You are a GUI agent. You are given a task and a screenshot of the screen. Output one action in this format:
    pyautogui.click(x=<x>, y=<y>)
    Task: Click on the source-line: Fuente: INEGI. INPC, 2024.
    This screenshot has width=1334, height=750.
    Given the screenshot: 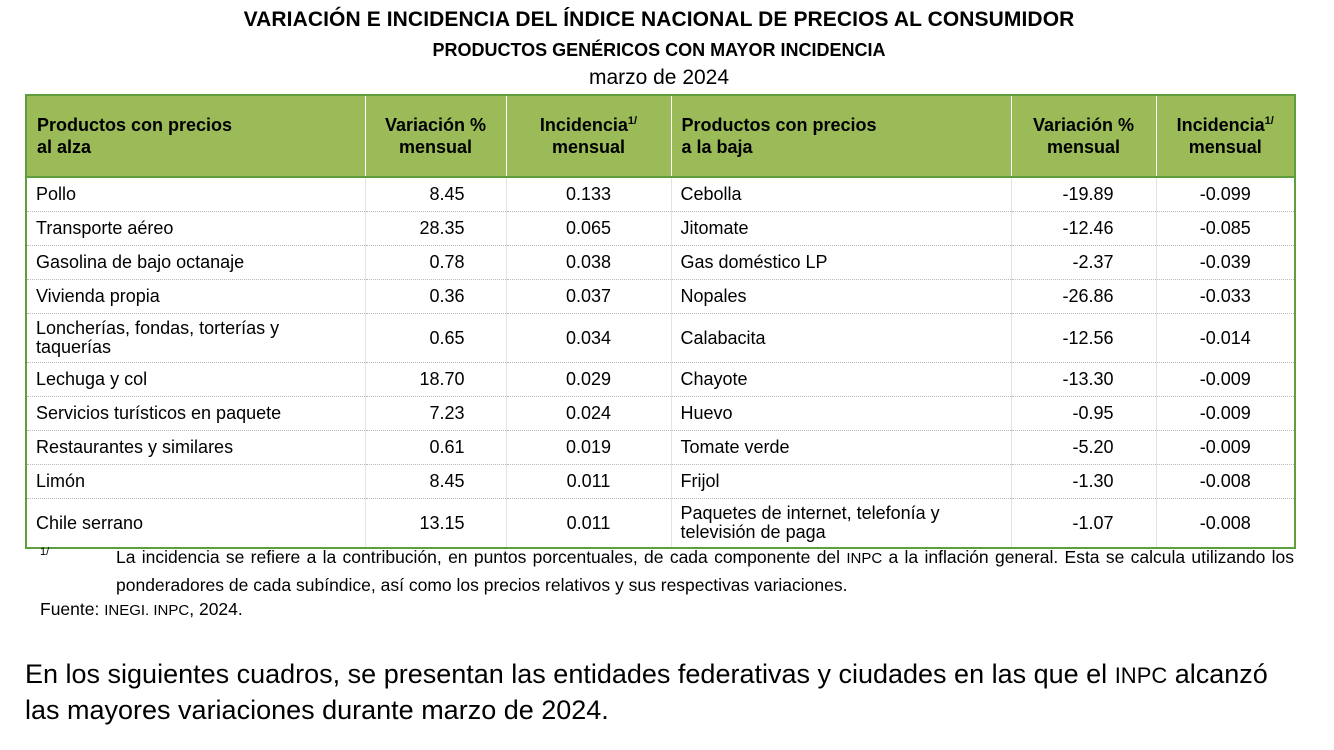 What is the action you would take?
    pyautogui.click(x=141, y=609)
    